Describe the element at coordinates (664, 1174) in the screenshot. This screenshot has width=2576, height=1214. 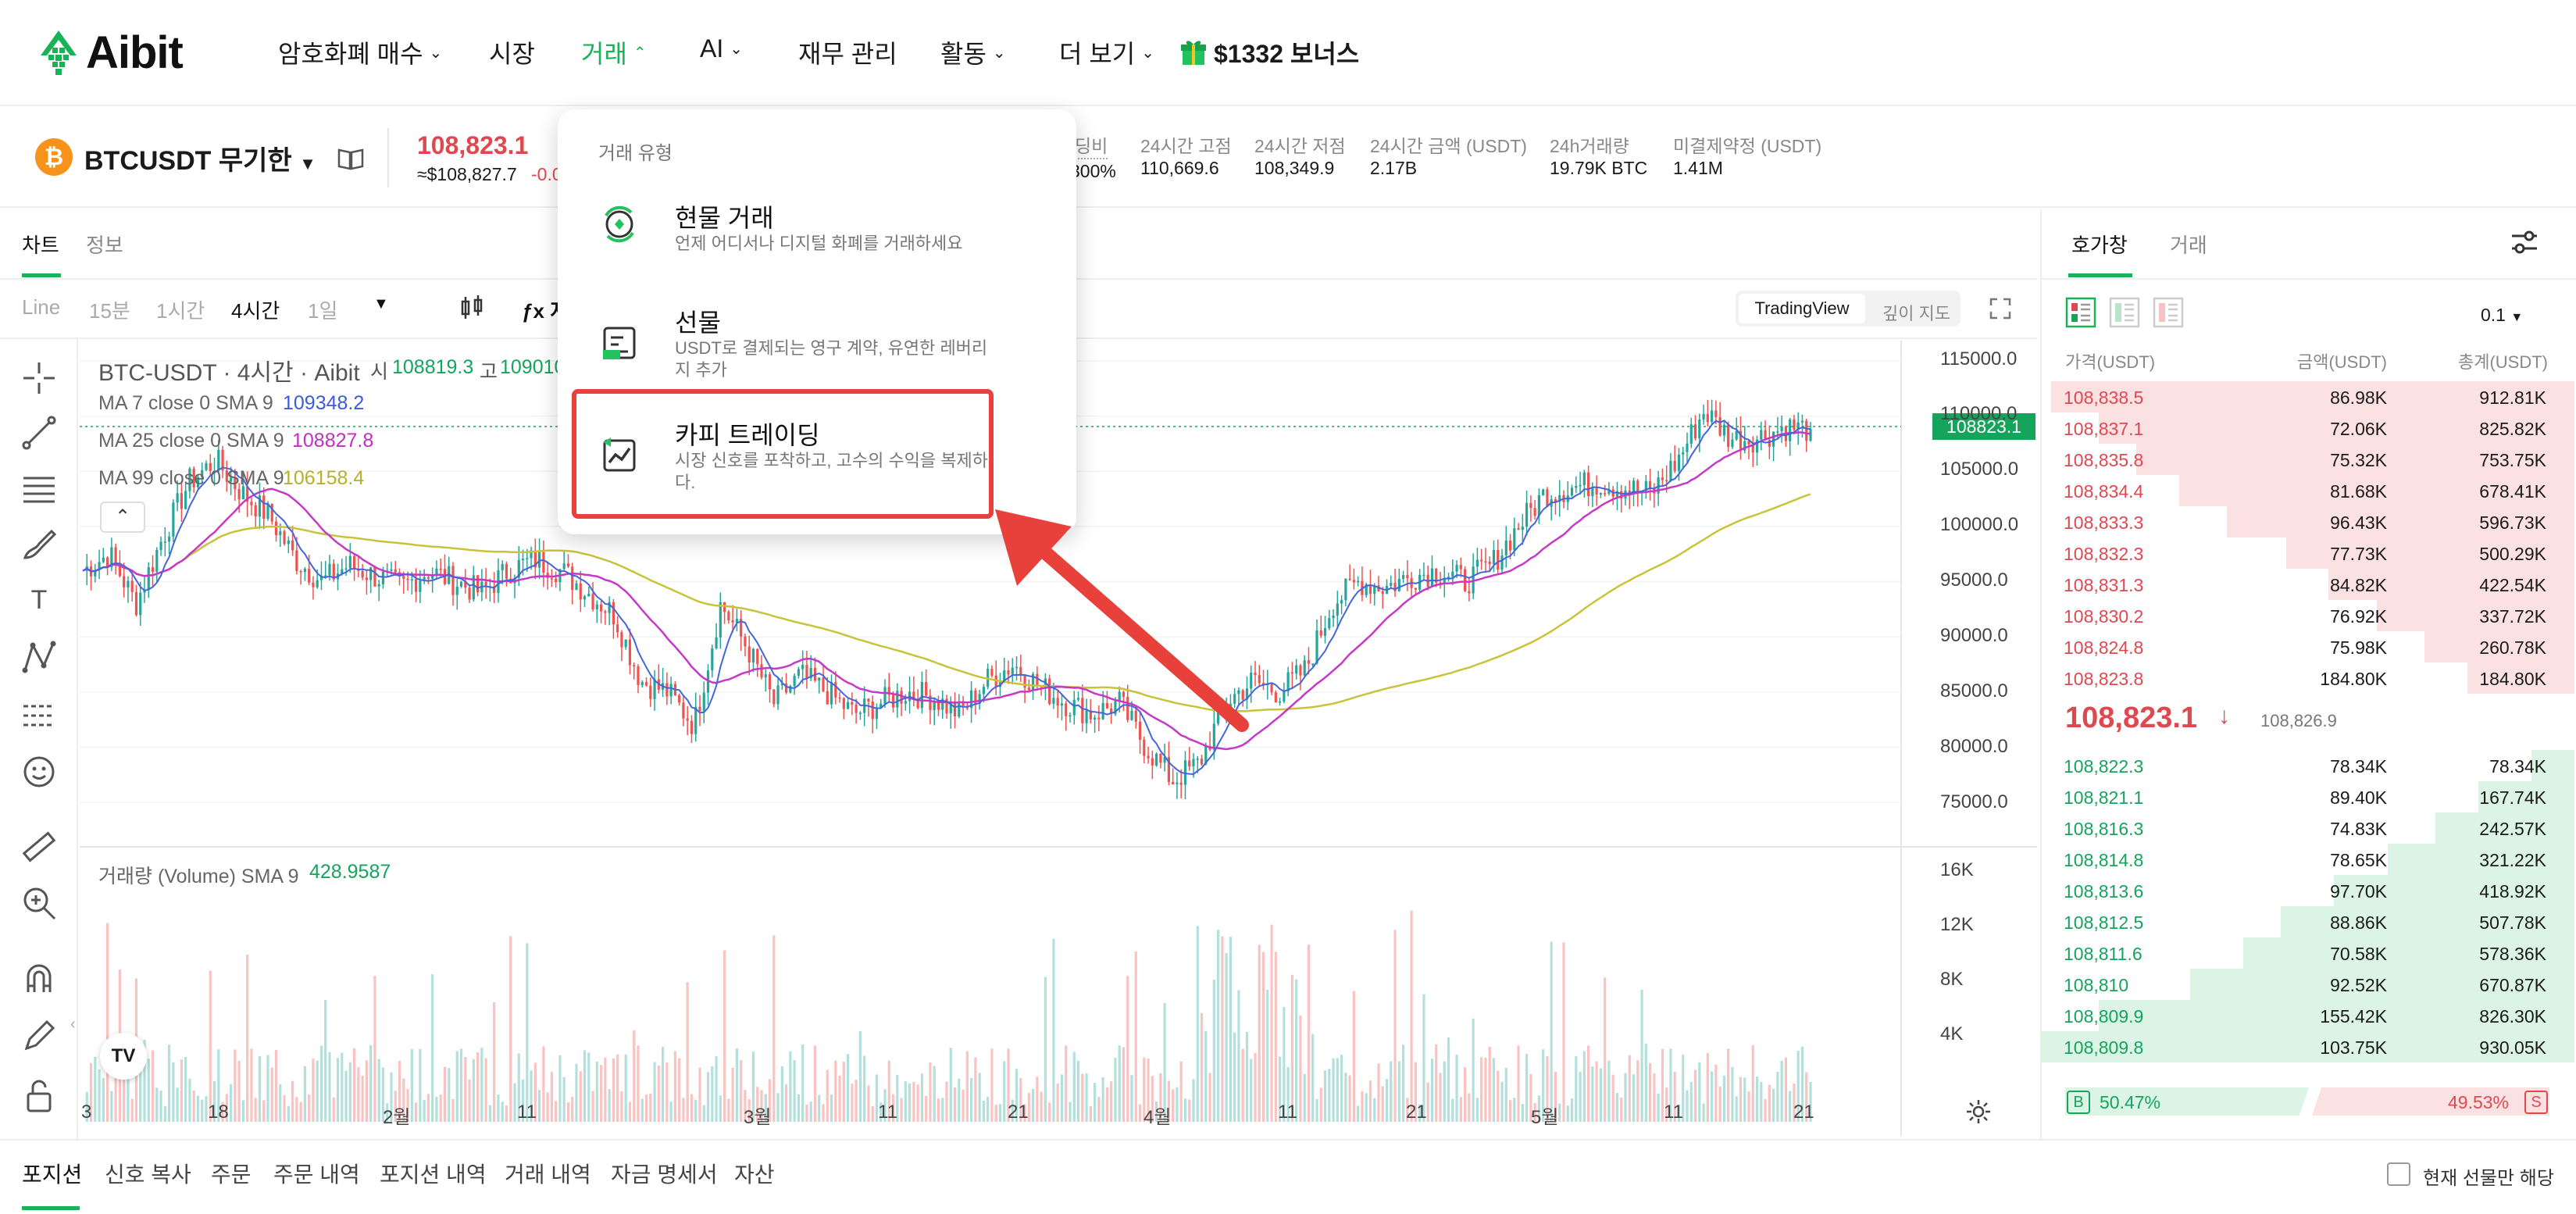
I see `tab-funding-statement: 자금 명세서` at that location.